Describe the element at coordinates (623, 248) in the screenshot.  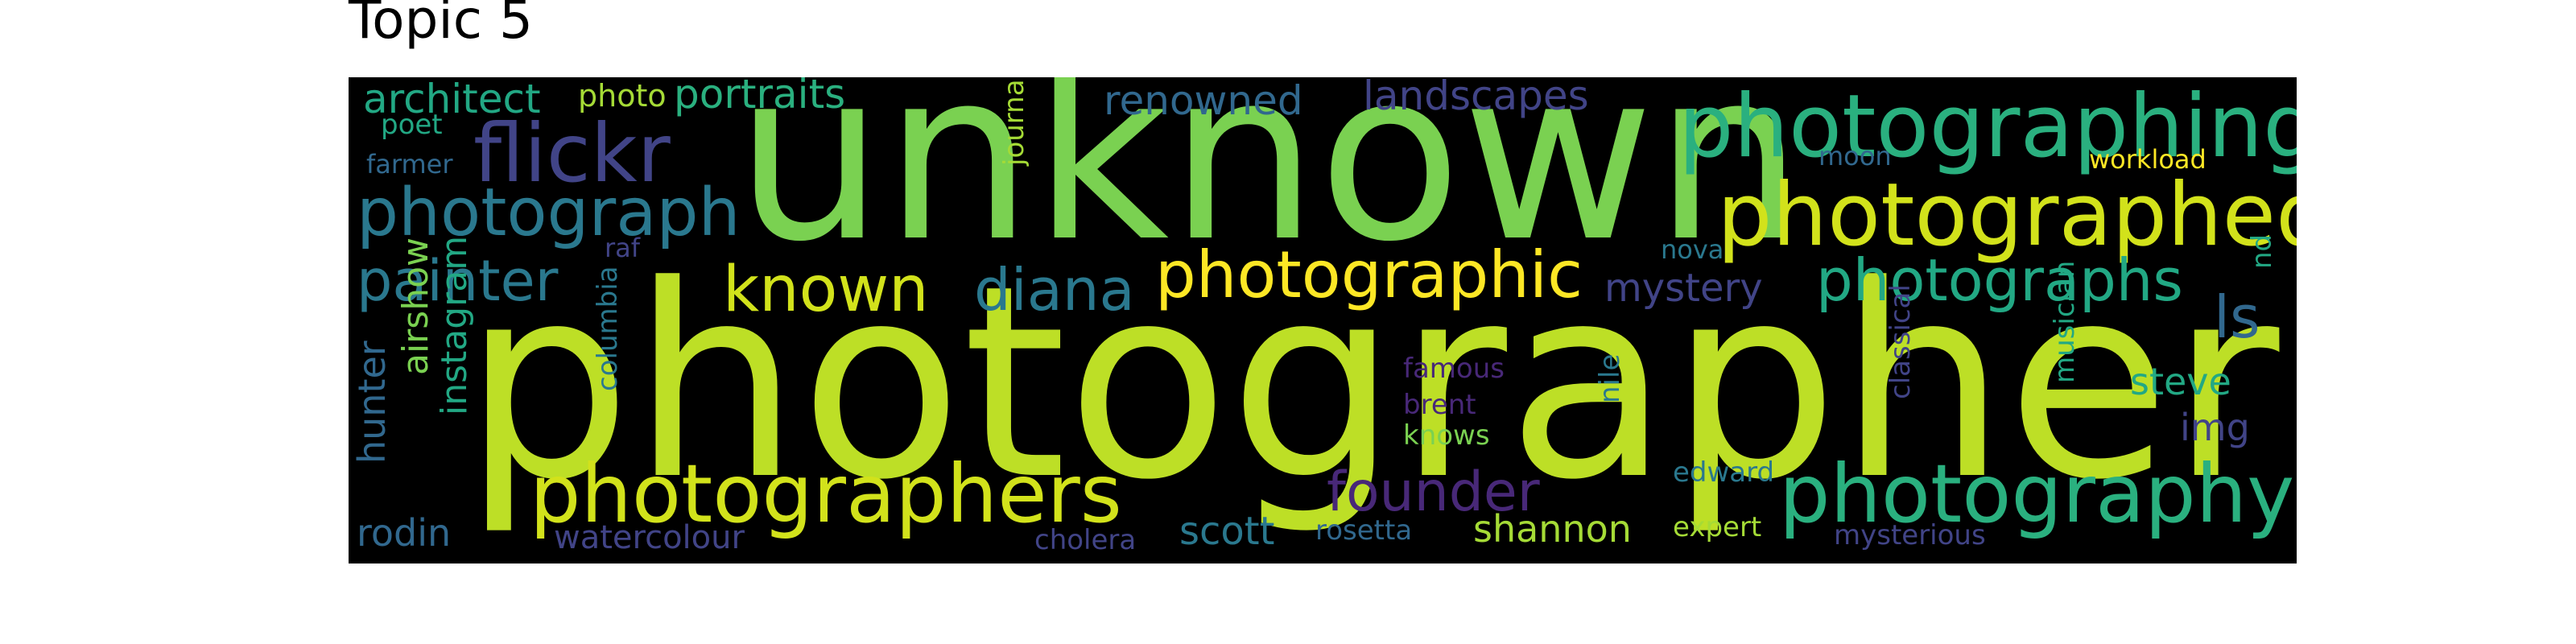
I see `word-raf: raf` at that location.